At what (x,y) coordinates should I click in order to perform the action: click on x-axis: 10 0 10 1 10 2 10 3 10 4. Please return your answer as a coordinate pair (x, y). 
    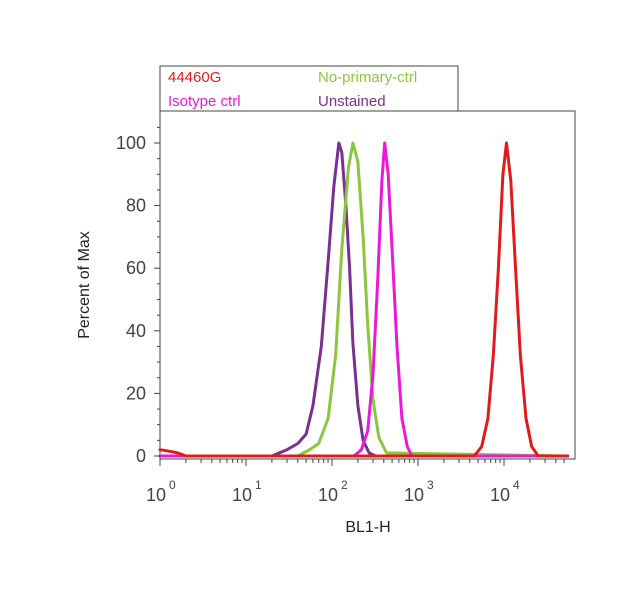
    Looking at the image, I should click on (355, 482).